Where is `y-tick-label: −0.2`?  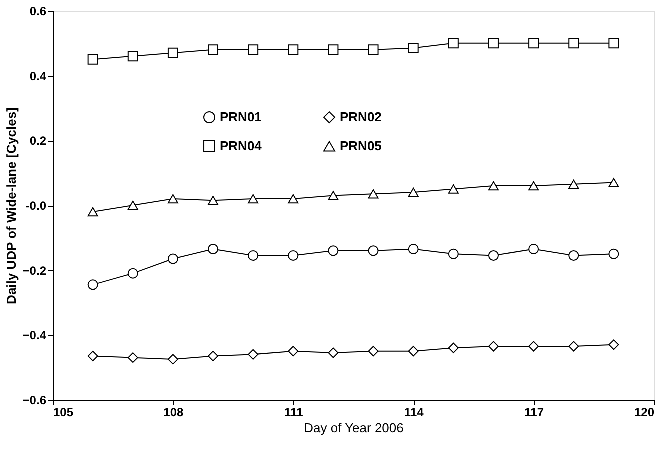
y-tick-label: −0.2 is located at coordinates (34, 271).